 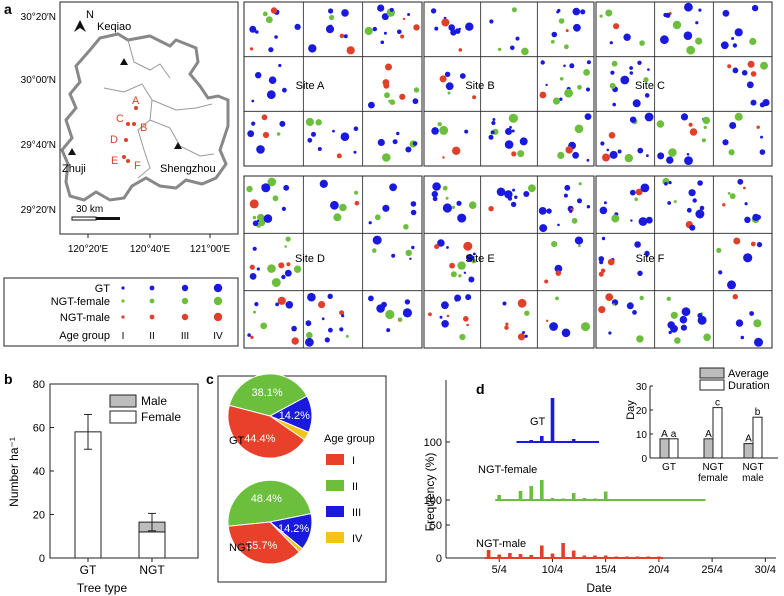 What do you see at coordinates (748, 451) in the screenshot?
I see `average-bar` at bounding box center [748, 451].